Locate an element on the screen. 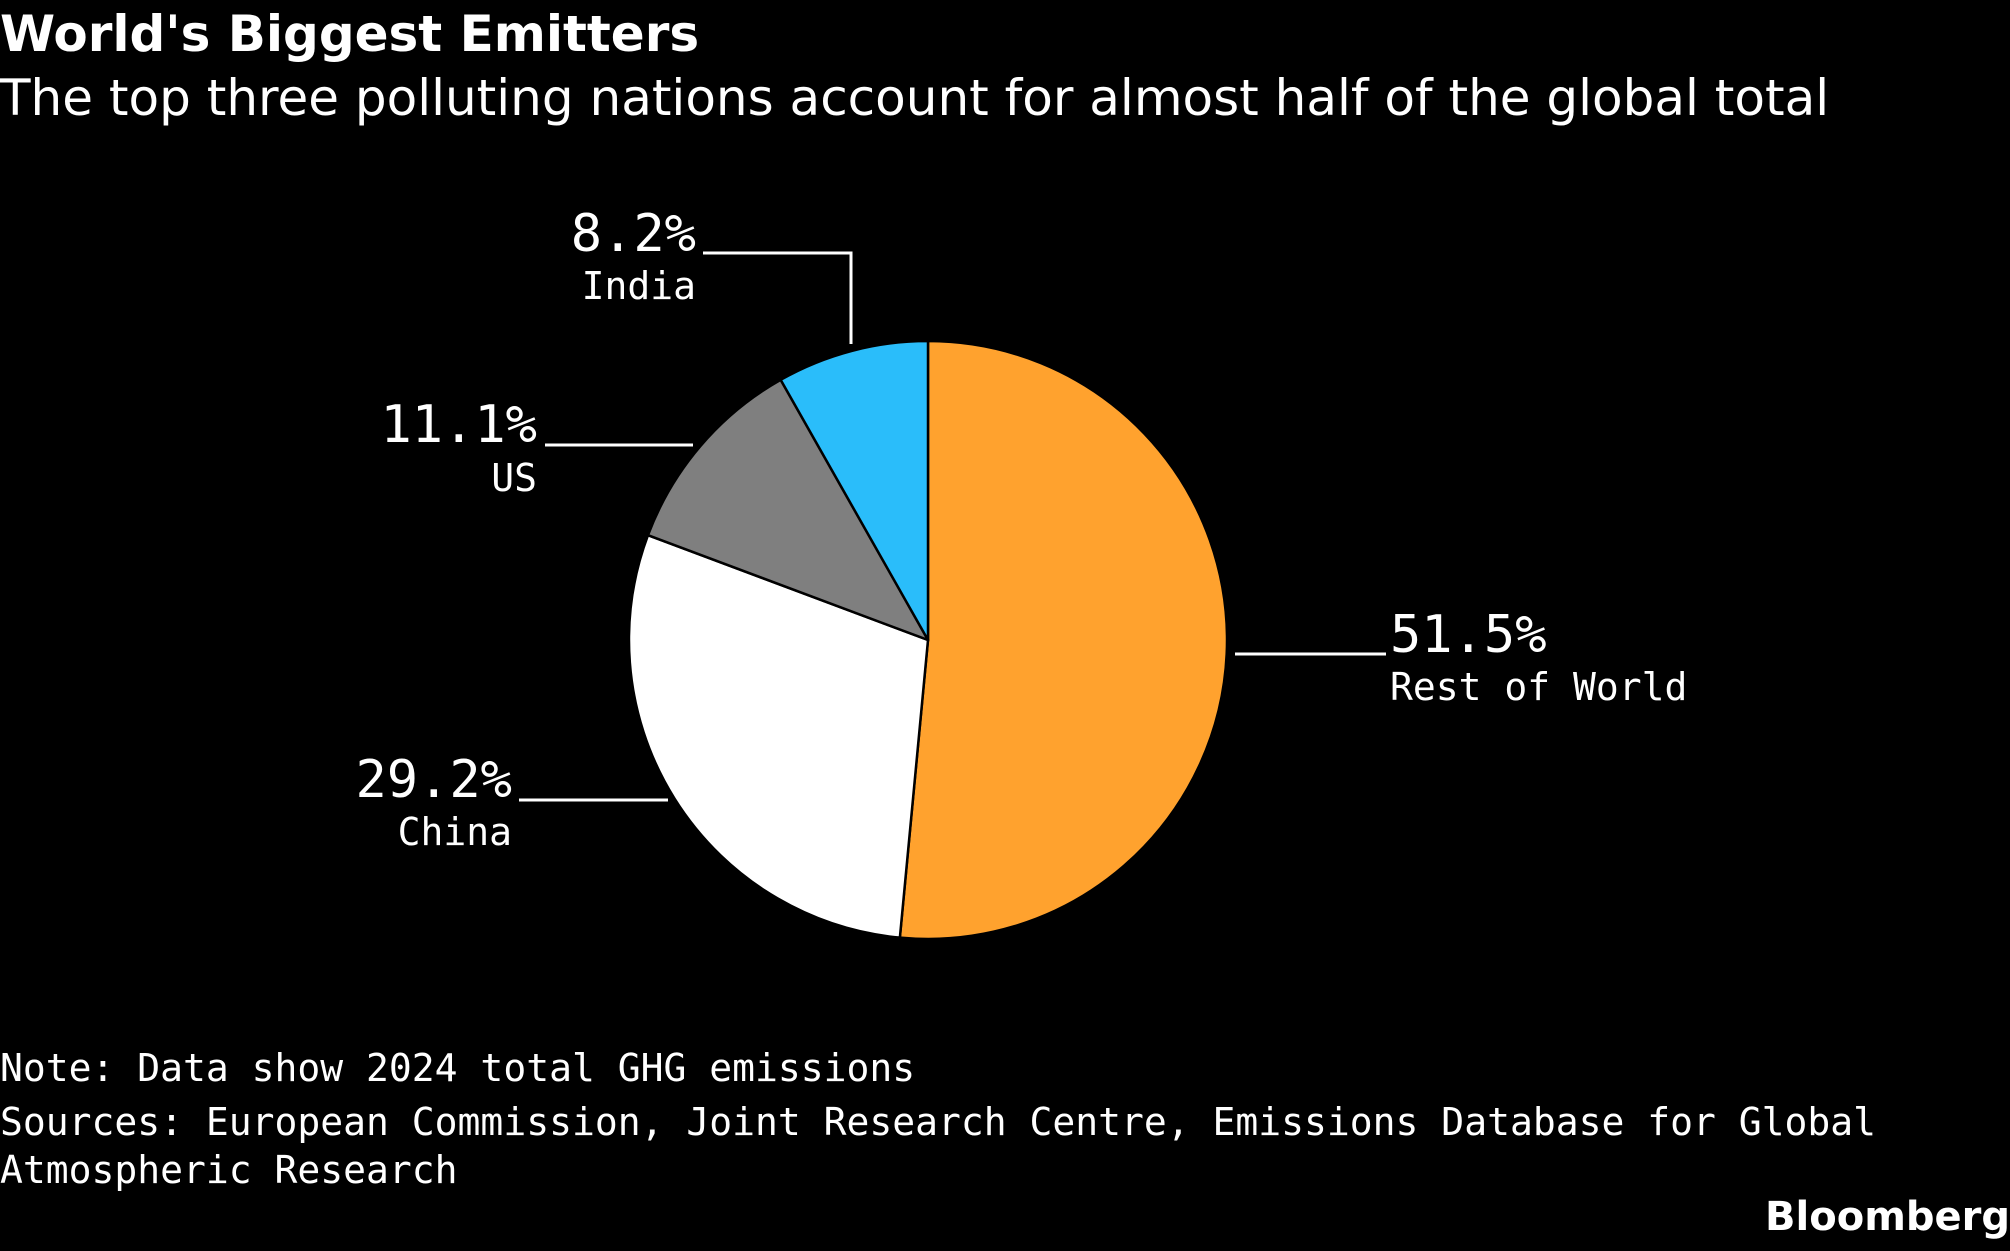  slice-value-label-india: 8.2% is located at coordinates (633, 234).